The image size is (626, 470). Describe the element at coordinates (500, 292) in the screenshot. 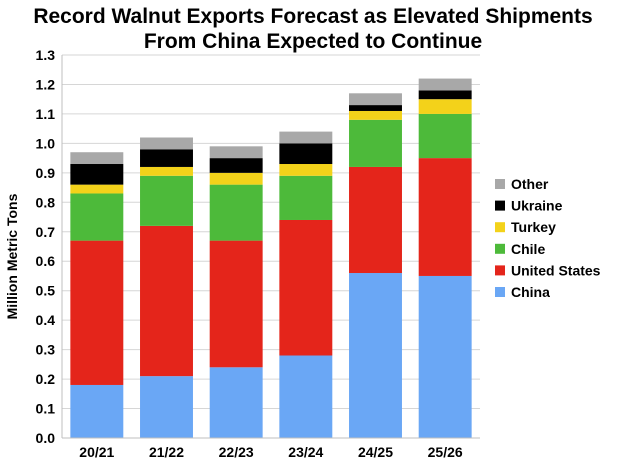

I see `legend-swatch-china` at that location.